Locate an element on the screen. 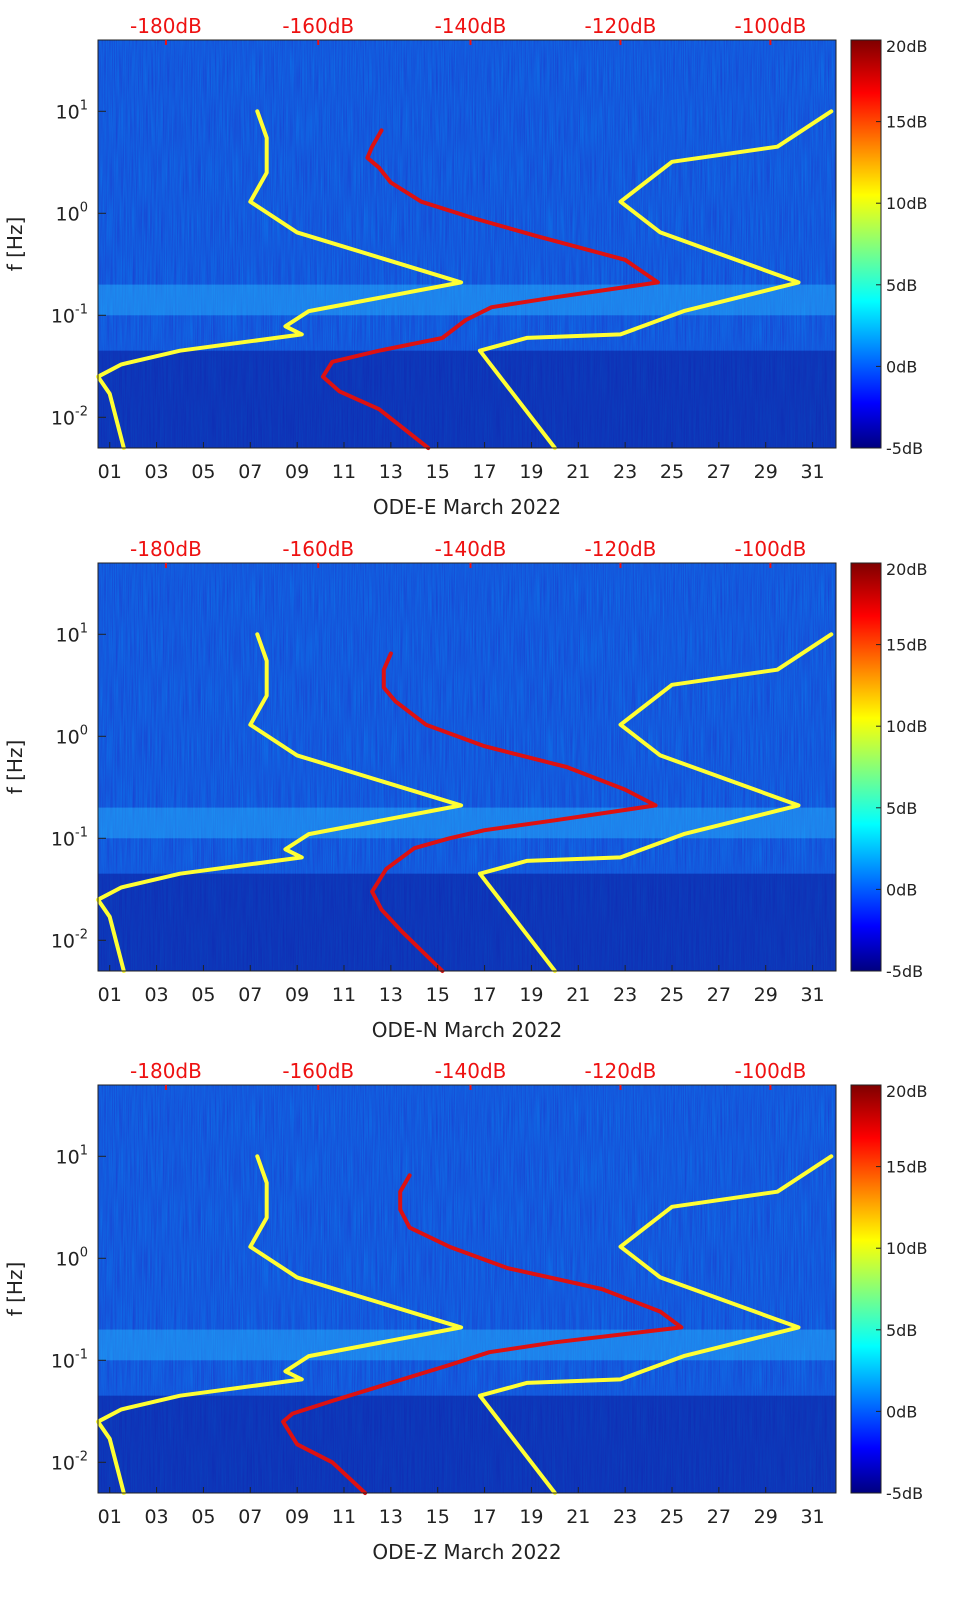  y-tick-label: 10⁻¹ is located at coordinates (69, 314).